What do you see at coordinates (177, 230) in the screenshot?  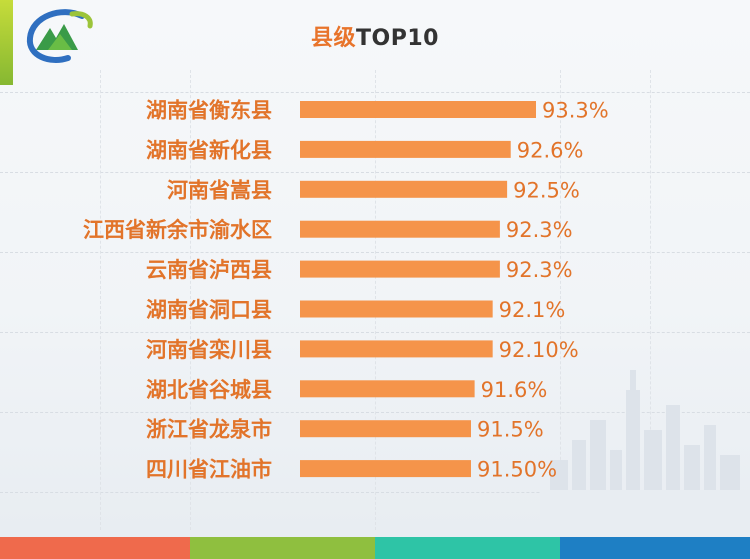 I see `category-label: 江西省新余市渝水区` at bounding box center [177, 230].